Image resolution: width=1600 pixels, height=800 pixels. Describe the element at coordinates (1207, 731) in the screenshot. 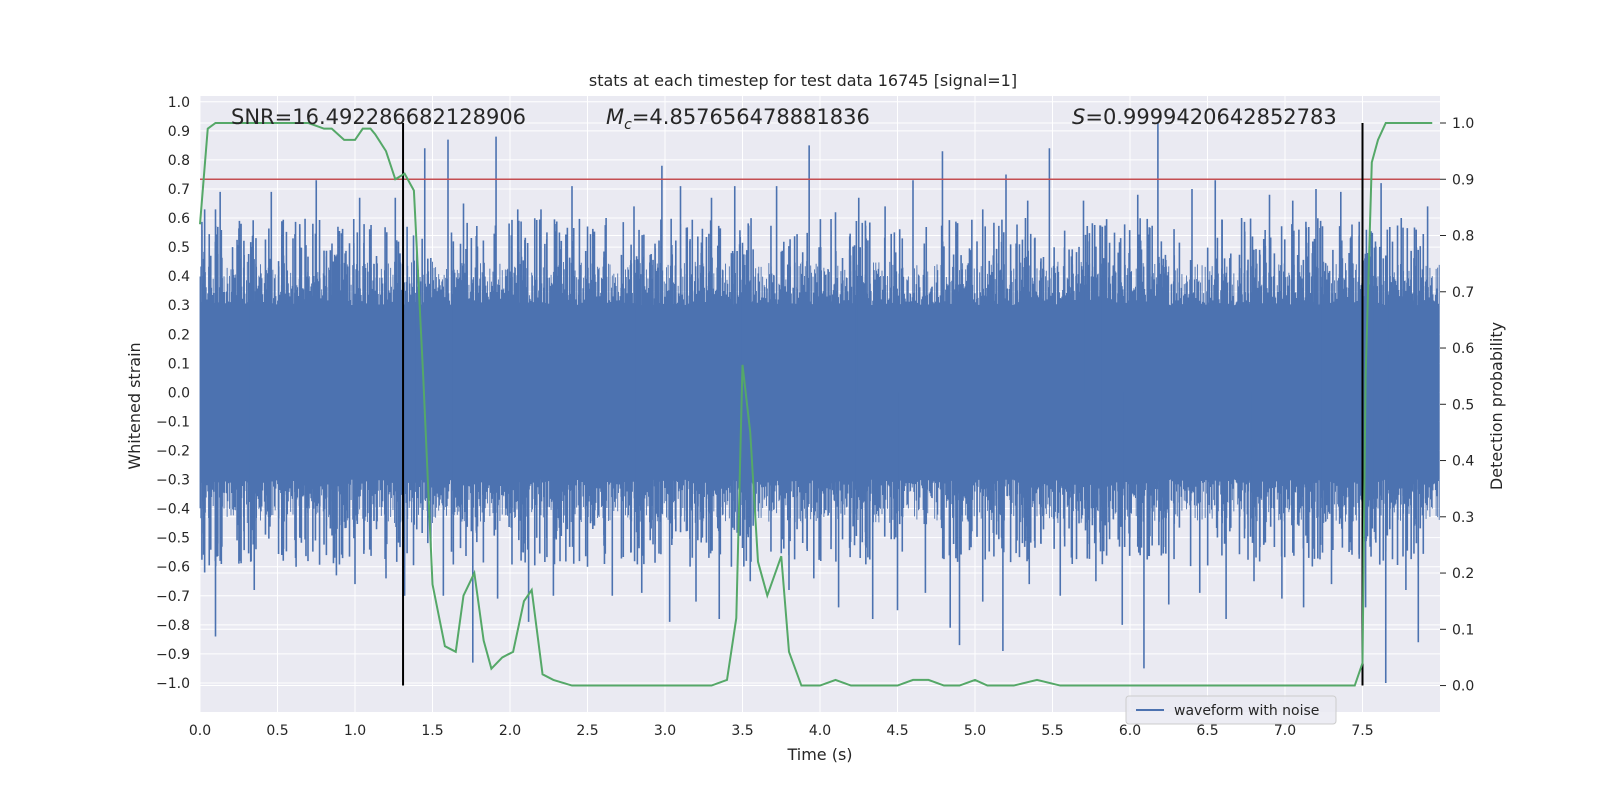

I see `x-tick-label: 6.5` at that location.